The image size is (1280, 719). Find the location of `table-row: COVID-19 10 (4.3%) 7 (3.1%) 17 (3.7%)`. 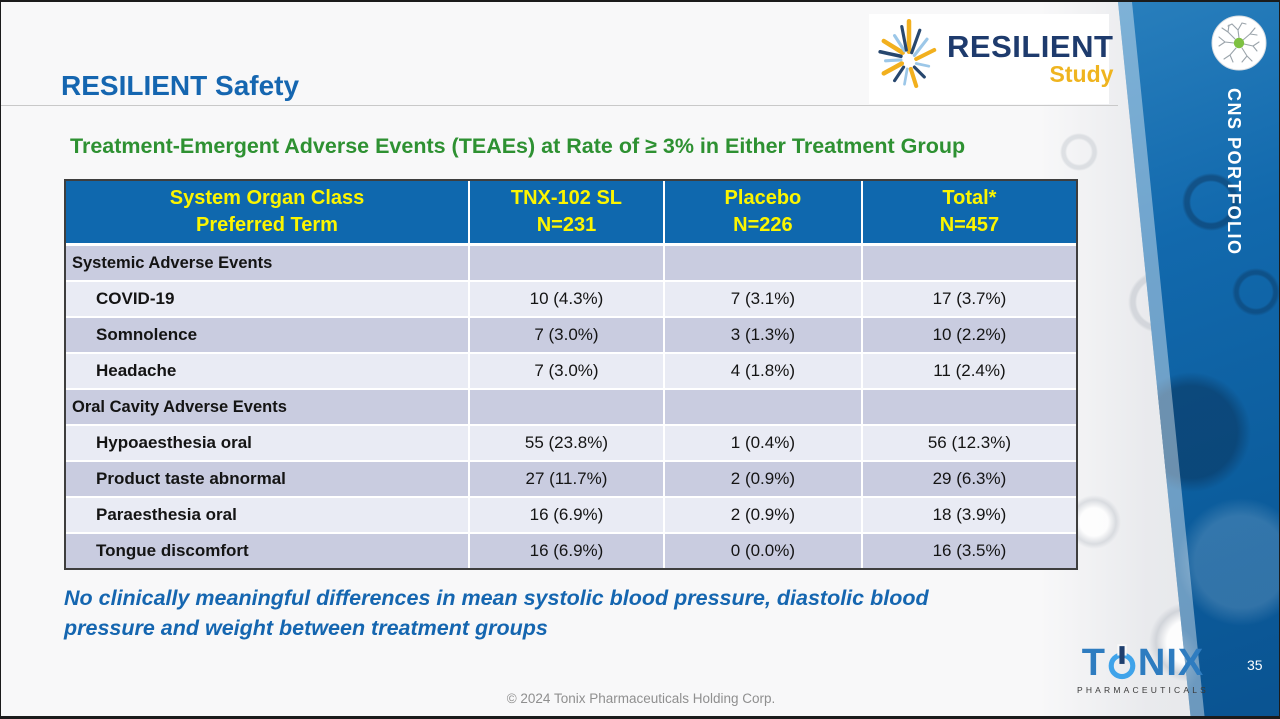

table-row: COVID-19 10 (4.3%) 7 (3.1%) 17 (3.7%) is located at coordinates (571, 300).